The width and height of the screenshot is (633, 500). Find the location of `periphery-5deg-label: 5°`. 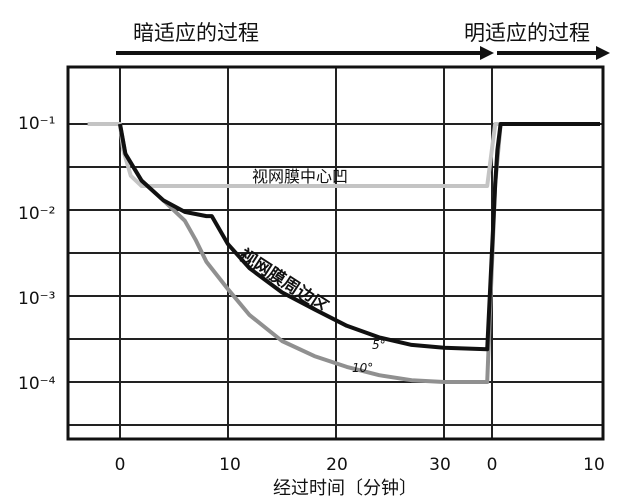

periphery-5deg-label: 5° is located at coordinates (379, 345).